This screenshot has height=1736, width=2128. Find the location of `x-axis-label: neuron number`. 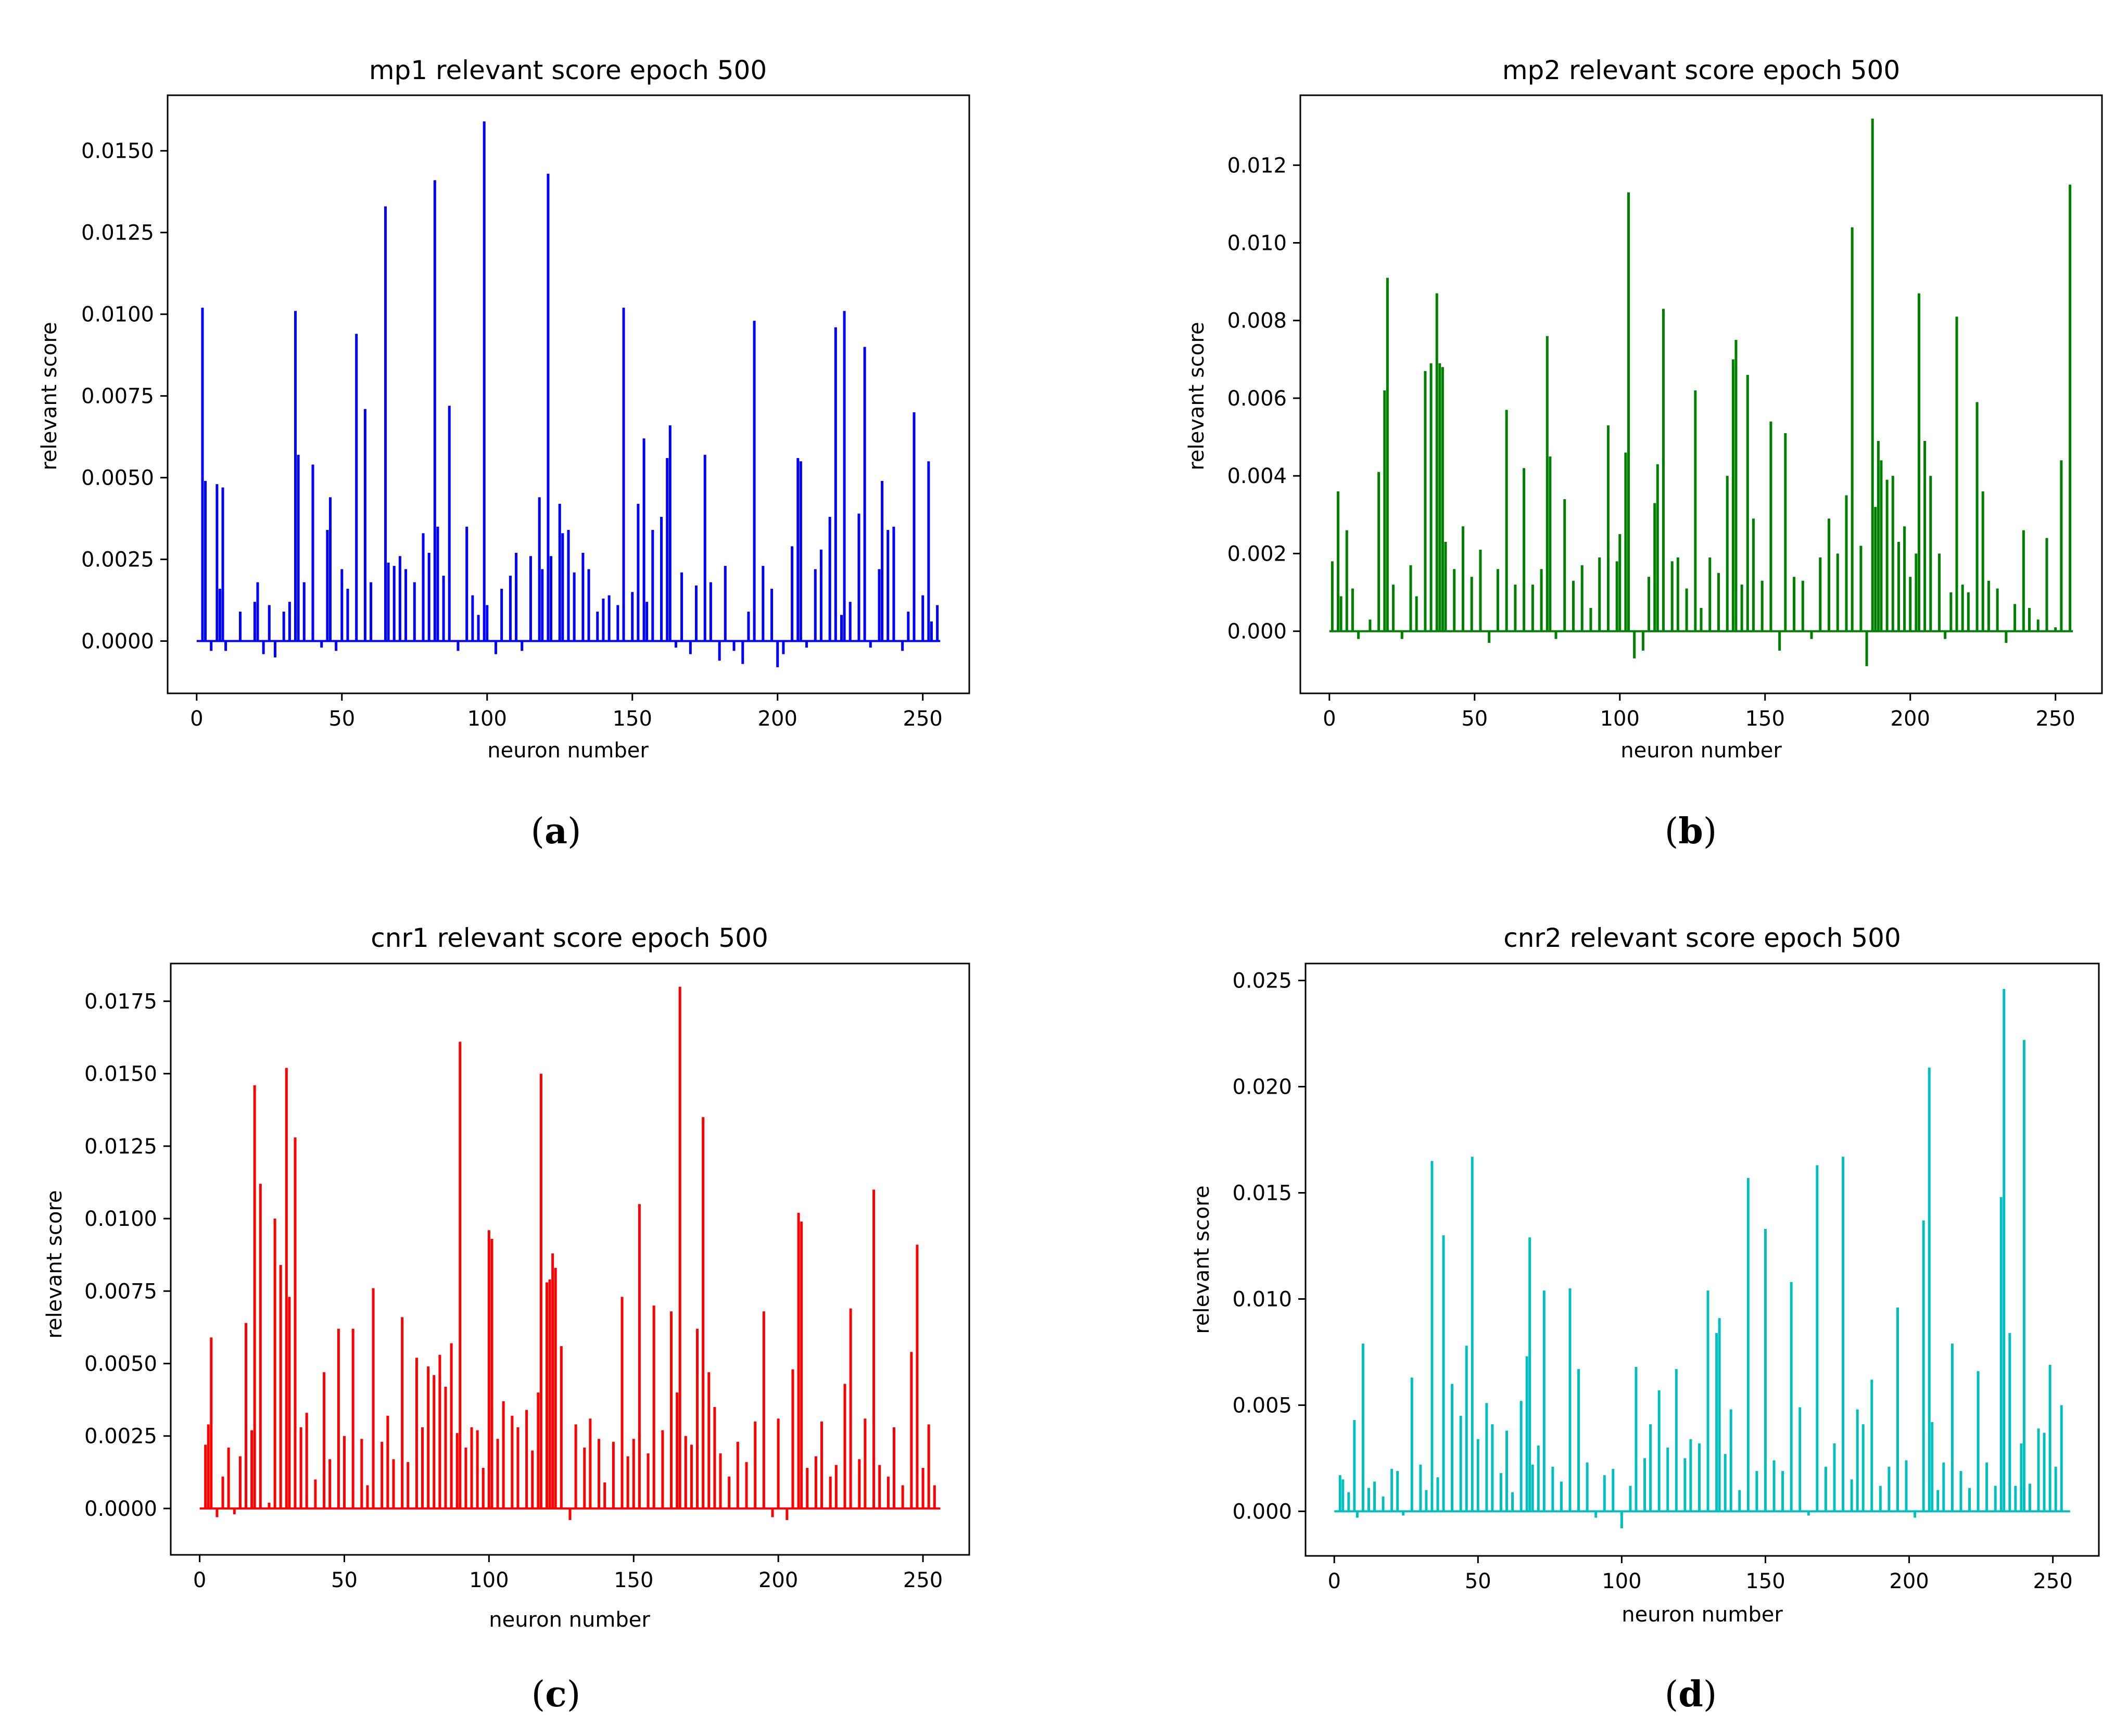

x-axis-label: neuron number is located at coordinates (1702, 1615).